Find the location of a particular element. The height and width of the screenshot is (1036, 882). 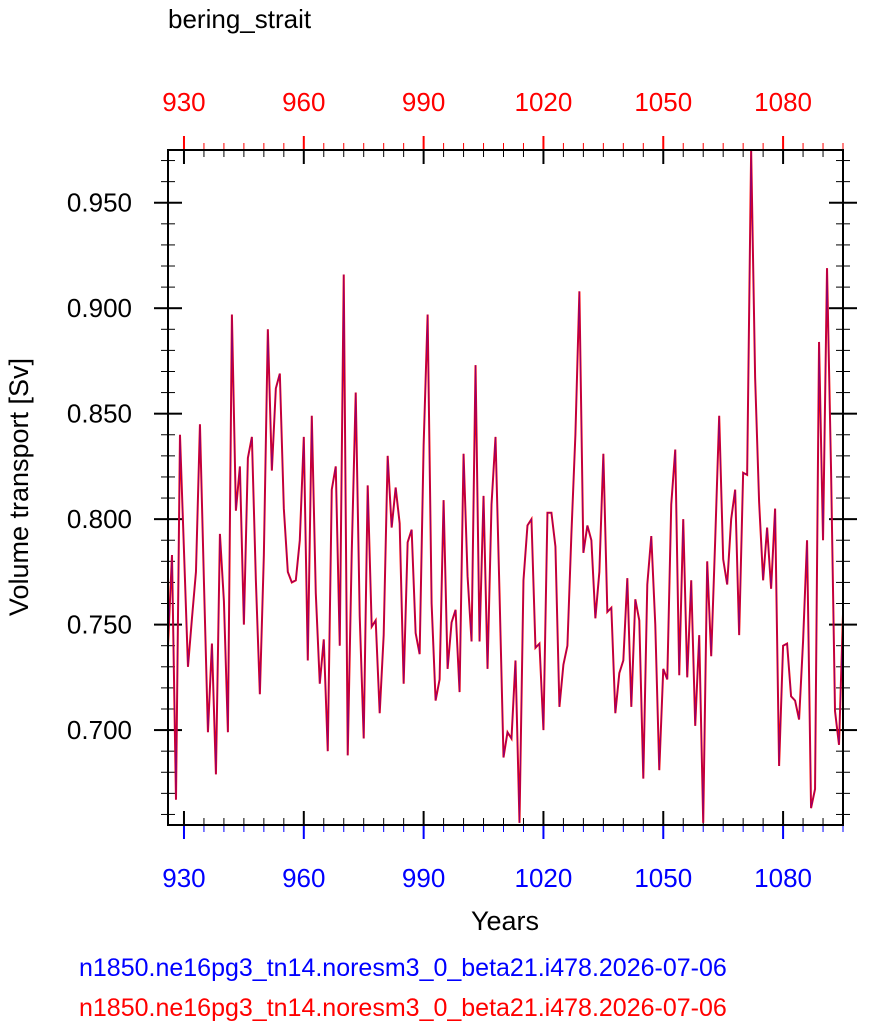

chart-title: bering_strait is located at coordinates (240, 19).